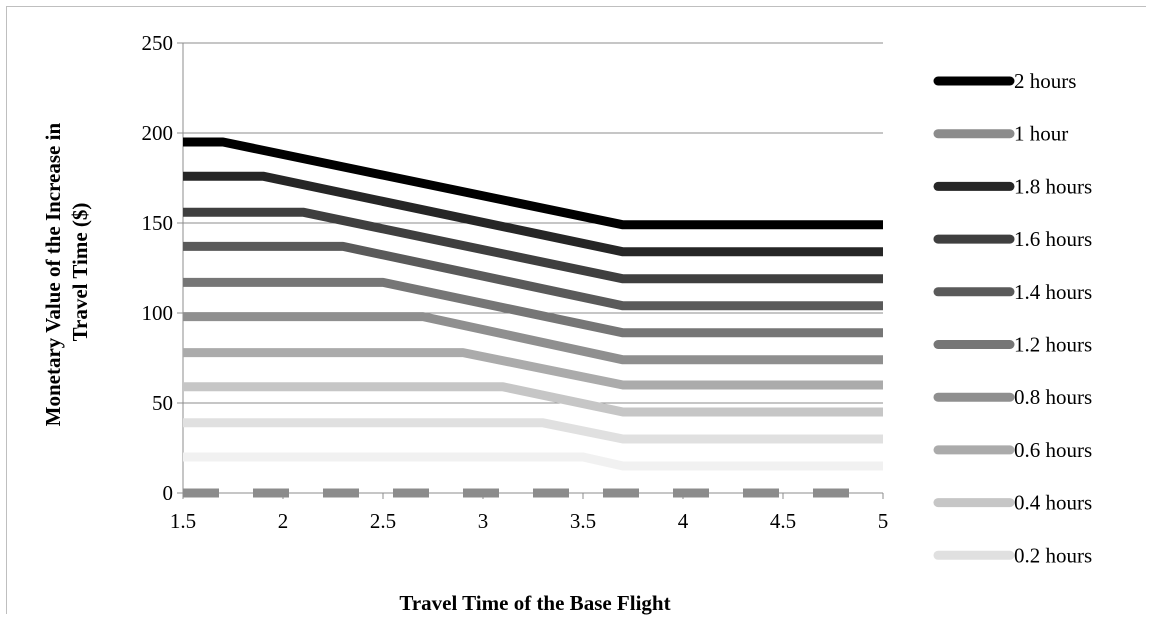  What do you see at coordinates (1041, 134) in the screenshot?
I see `legend-label-1: 1 hour` at bounding box center [1041, 134].